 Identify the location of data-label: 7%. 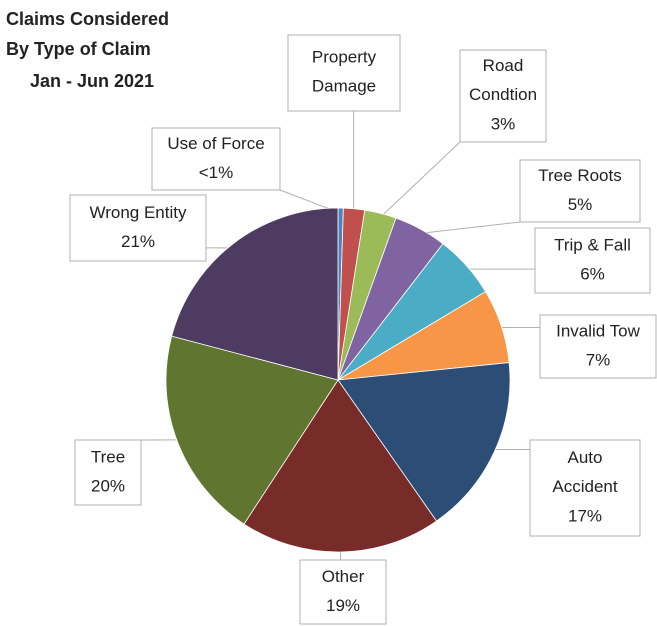
(598, 359).